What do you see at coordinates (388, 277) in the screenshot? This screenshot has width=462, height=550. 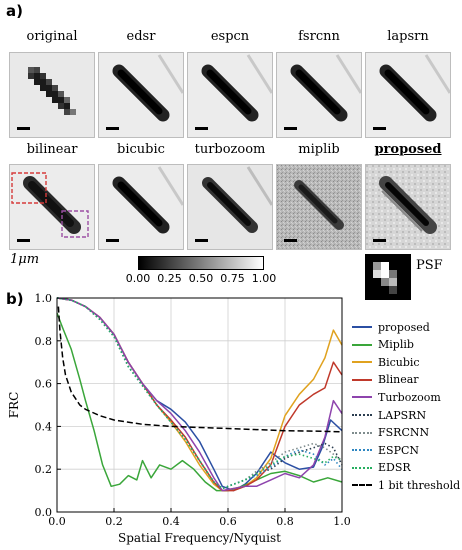 I see `psf-image` at bounding box center [388, 277].